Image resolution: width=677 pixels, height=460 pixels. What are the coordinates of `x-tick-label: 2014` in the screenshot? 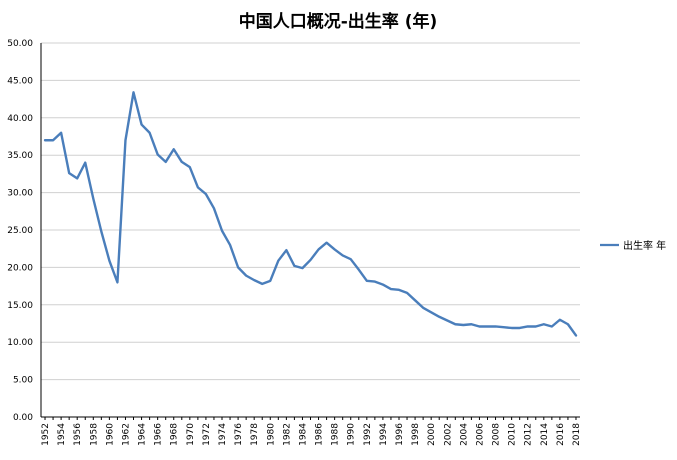 It's located at (545, 434).